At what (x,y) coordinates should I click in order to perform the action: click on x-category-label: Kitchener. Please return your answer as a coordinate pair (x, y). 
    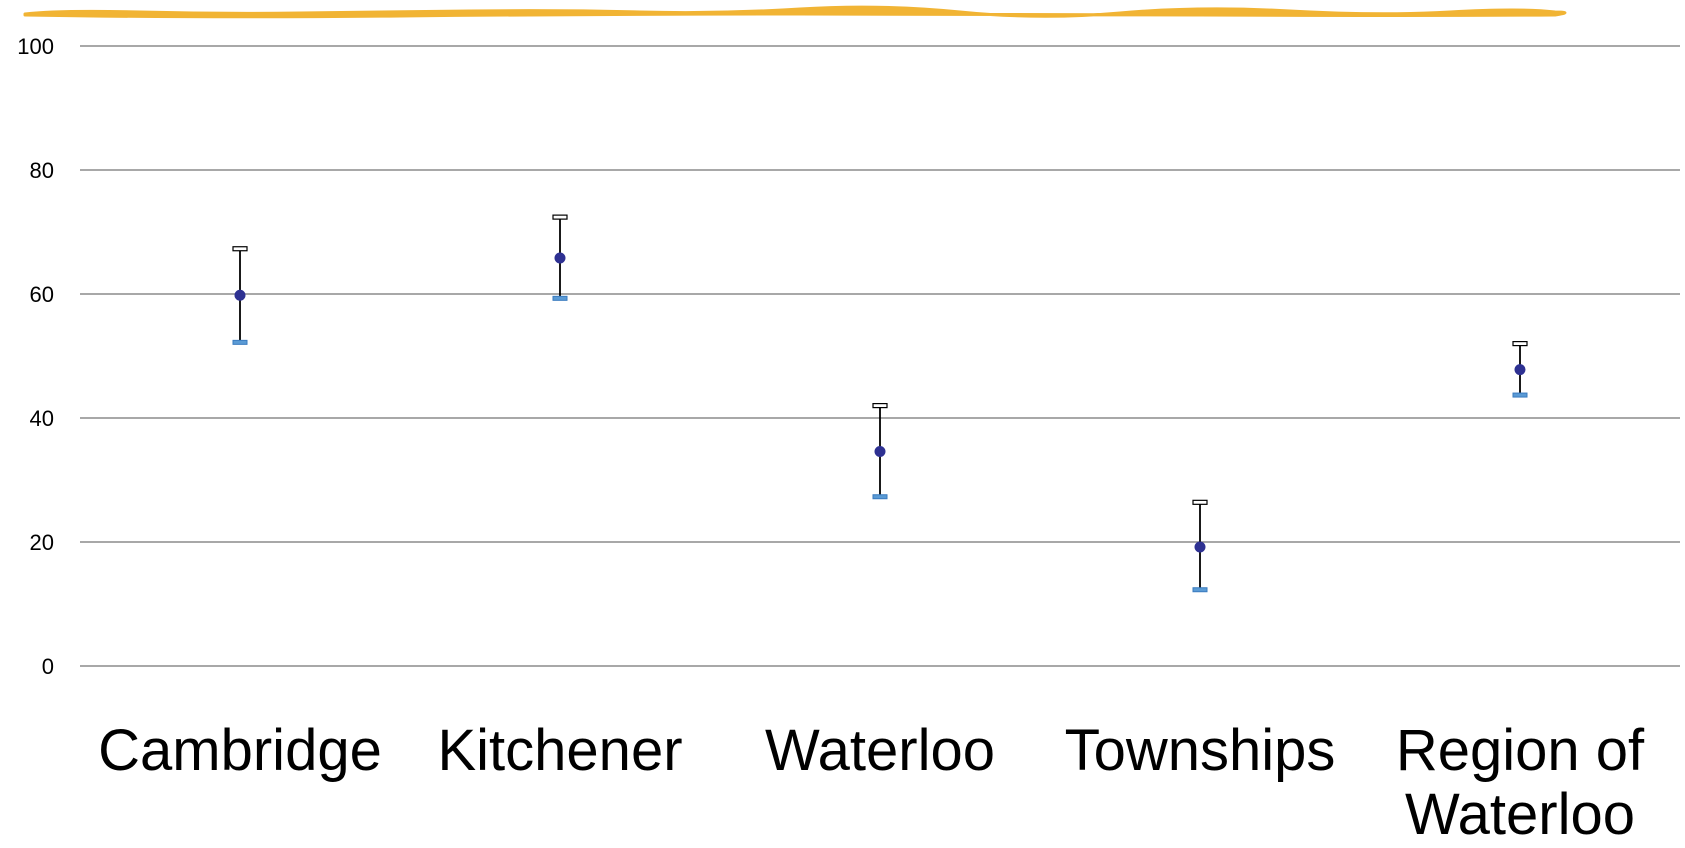
    Looking at the image, I should click on (559, 750).